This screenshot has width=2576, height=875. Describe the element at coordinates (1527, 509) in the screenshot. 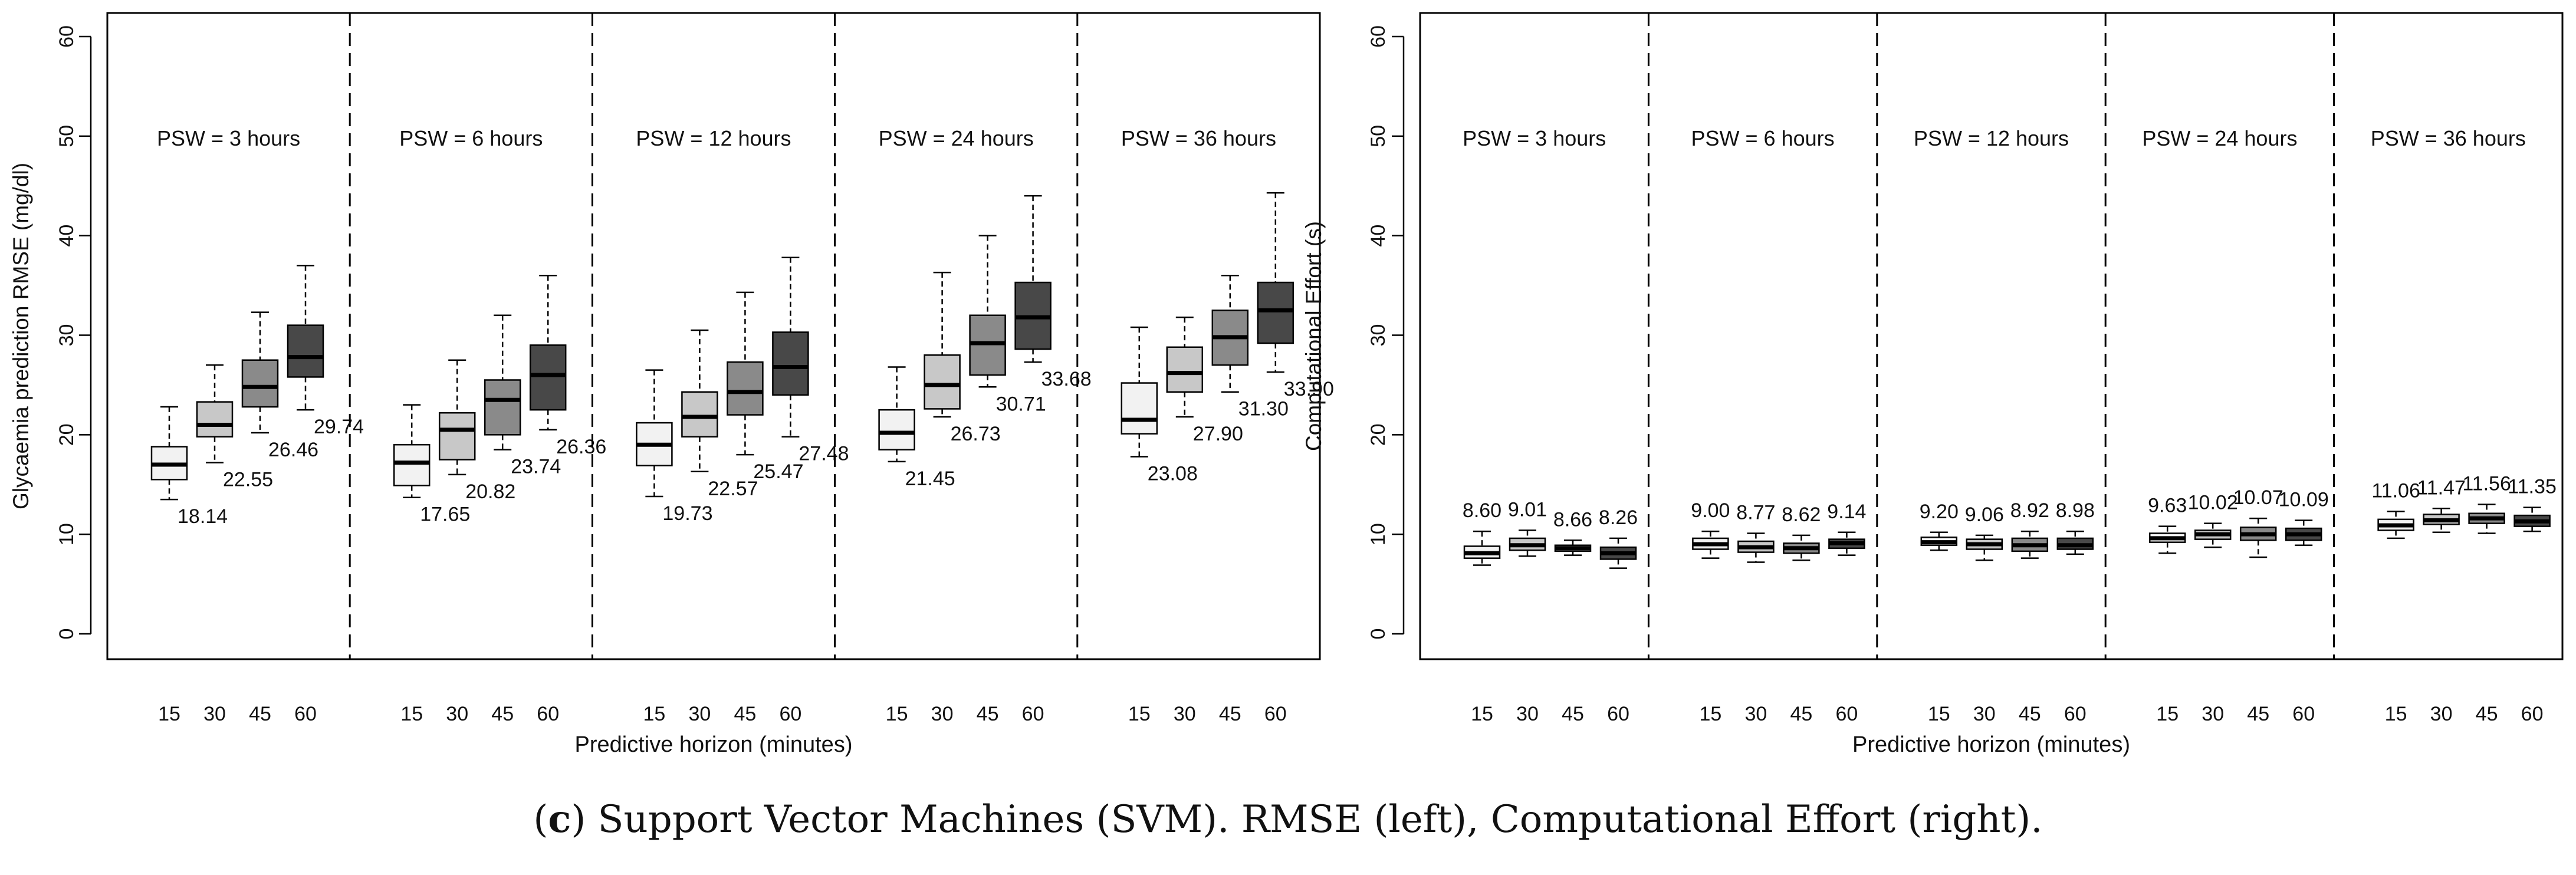

I see `box-value-label: 9.01` at that location.